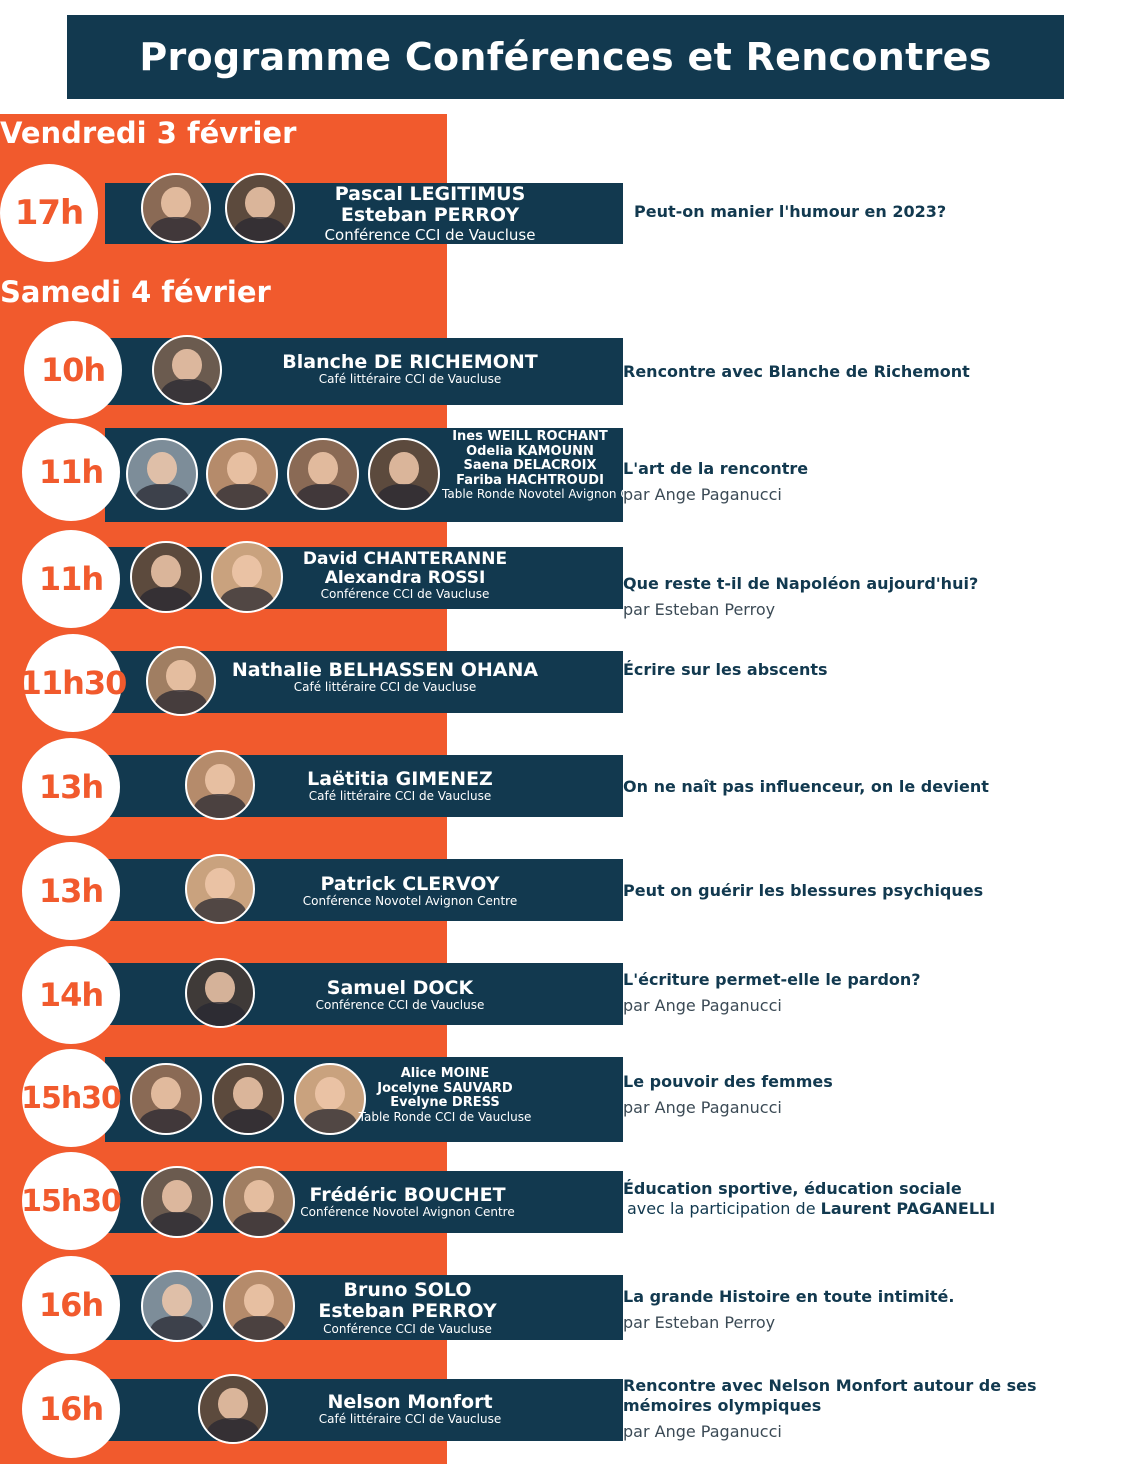 Image resolution: width=1126 pixels, height=1464 pixels. Describe the element at coordinates (135, 292) in the screenshot. I see `day-heading-saturday: Samedi 4 février` at that location.